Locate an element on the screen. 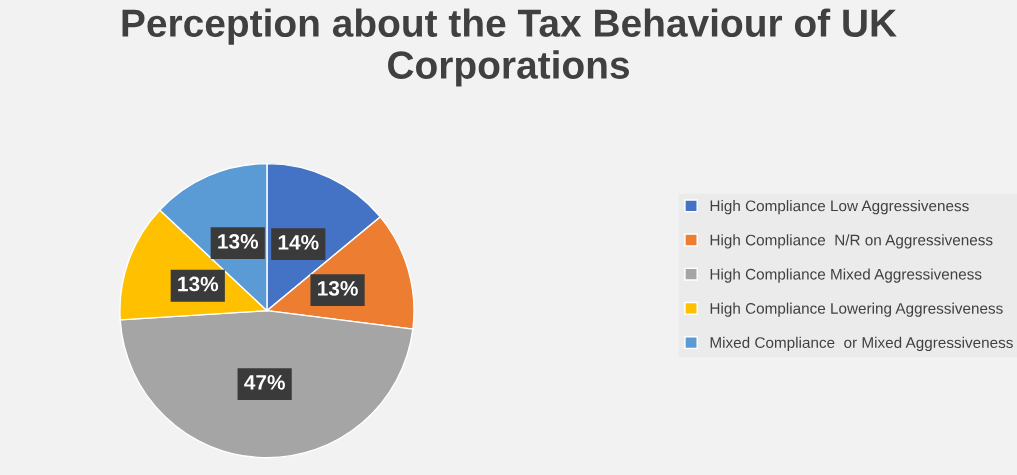 The image size is (1017, 475). data-label: 47% is located at coordinates (264, 382).